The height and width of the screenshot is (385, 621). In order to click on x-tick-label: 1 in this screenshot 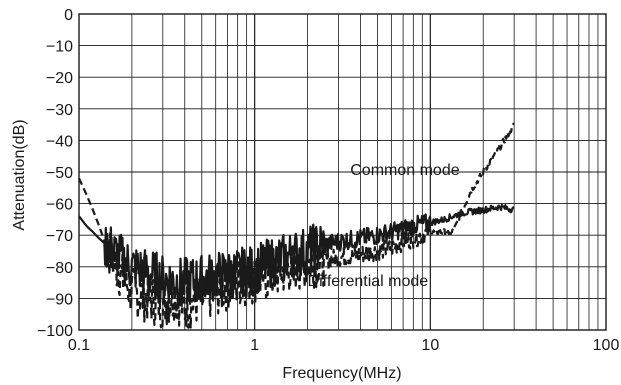, I will do `click(254, 345)`.